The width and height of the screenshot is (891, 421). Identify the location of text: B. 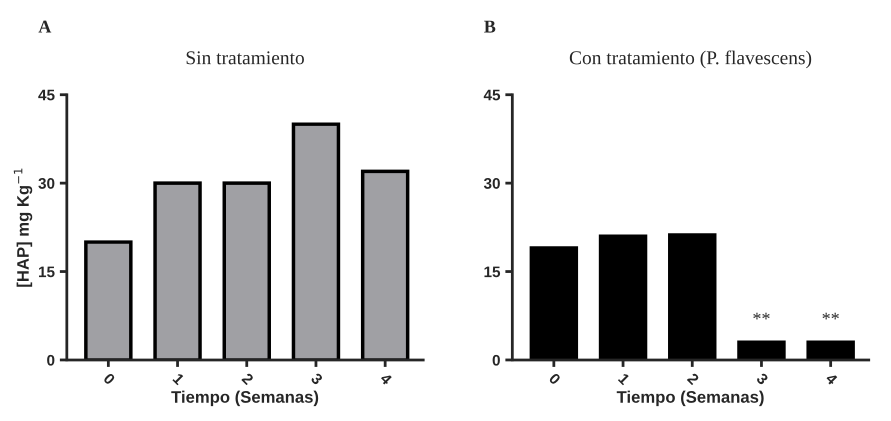
(490, 26).